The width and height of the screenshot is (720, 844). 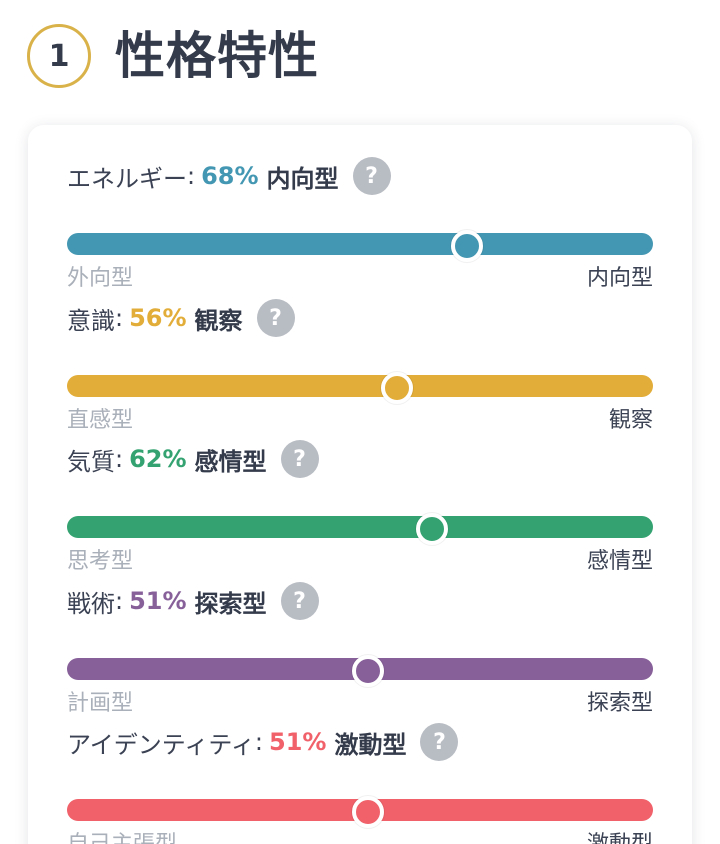 I want to click on trait-nature: 気質 : 62% 感情型 ? 思考型 感情型, so click(x=360, y=506).